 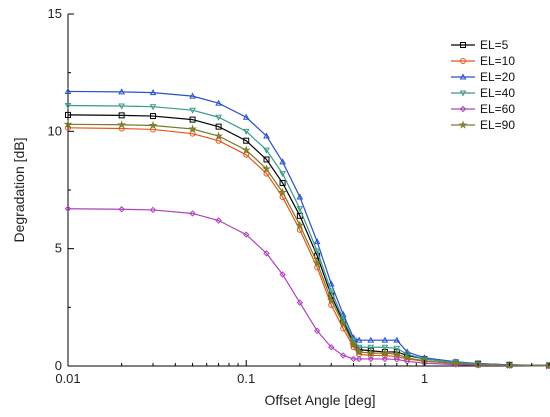 What do you see at coordinates (55, 13) in the screenshot?
I see `y-tick-label: 15` at bounding box center [55, 13].